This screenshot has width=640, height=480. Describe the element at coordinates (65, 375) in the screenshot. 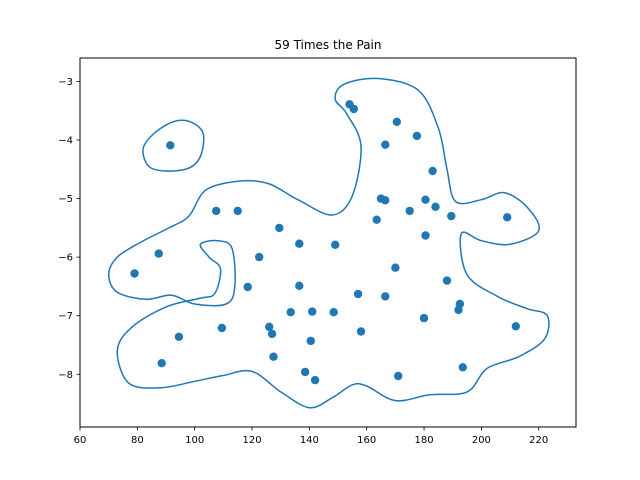

I see `y-tick-label: −8` at that location.